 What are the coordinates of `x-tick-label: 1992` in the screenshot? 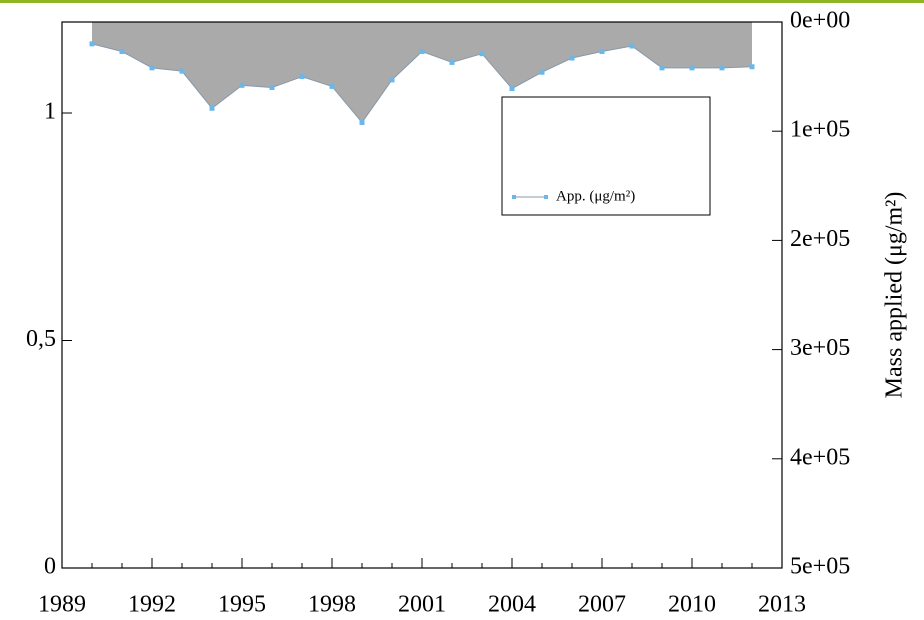 It's located at (152, 605).